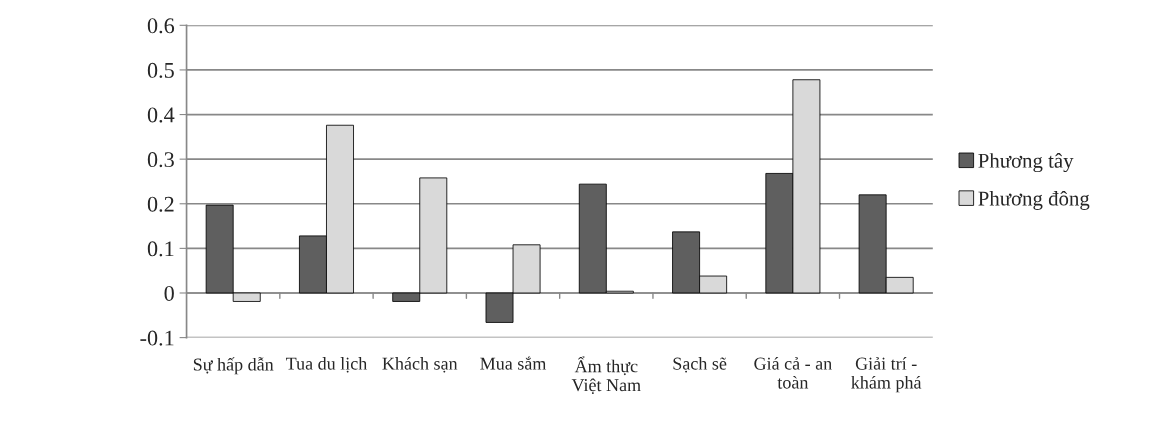 Image resolution: width=1166 pixels, height=422 pixels. I want to click on x-tick-label: Ẩm thực Việt Nam, so click(606, 375).